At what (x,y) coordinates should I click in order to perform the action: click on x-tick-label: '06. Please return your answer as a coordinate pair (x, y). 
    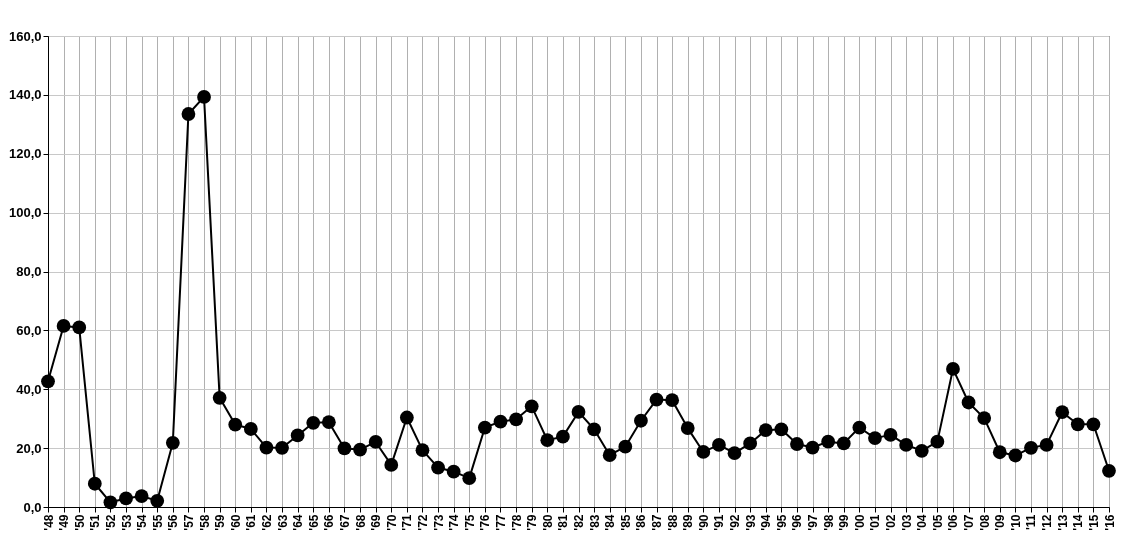
    Looking at the image, I should click on (953, 522).